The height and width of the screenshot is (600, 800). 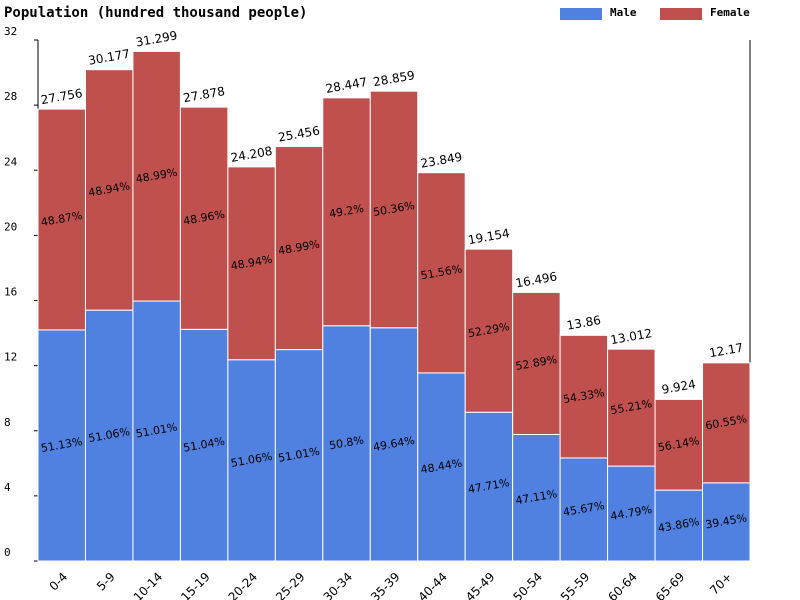 What do you see at coordinates (622, 585) in the screenshot?
I see `x-tick-label: 60-64` at bounding box center [622, 585].